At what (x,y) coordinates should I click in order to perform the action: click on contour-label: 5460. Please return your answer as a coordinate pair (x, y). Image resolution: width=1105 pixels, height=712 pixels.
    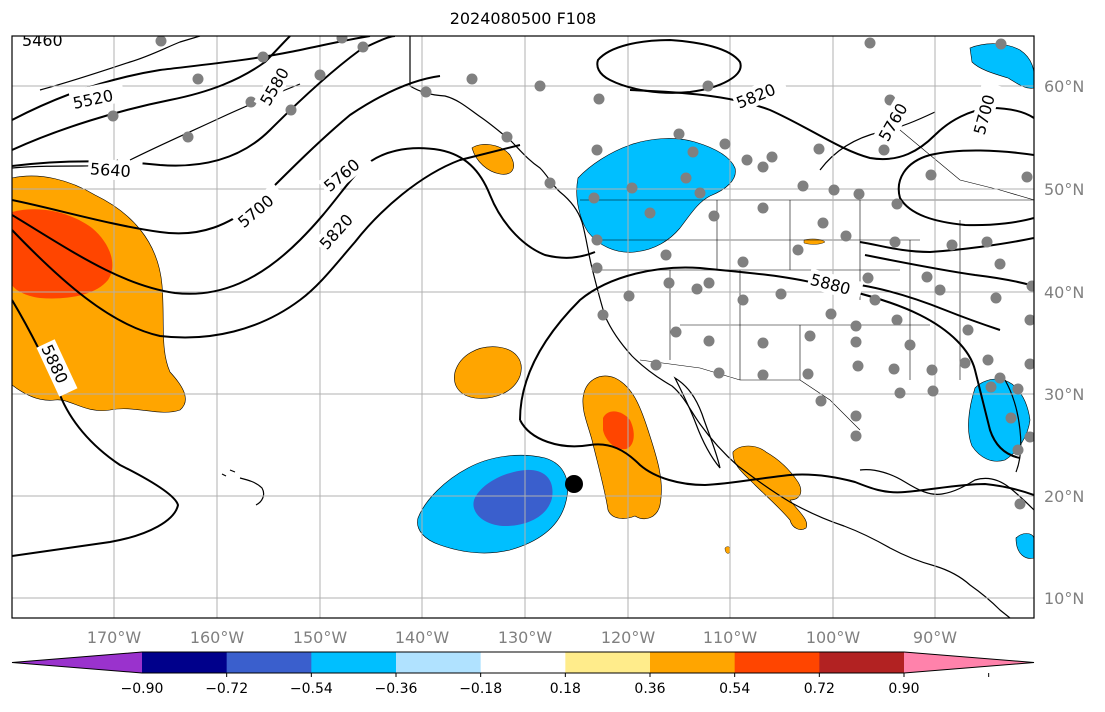
    Looking at the image, I should click on (42, 40).